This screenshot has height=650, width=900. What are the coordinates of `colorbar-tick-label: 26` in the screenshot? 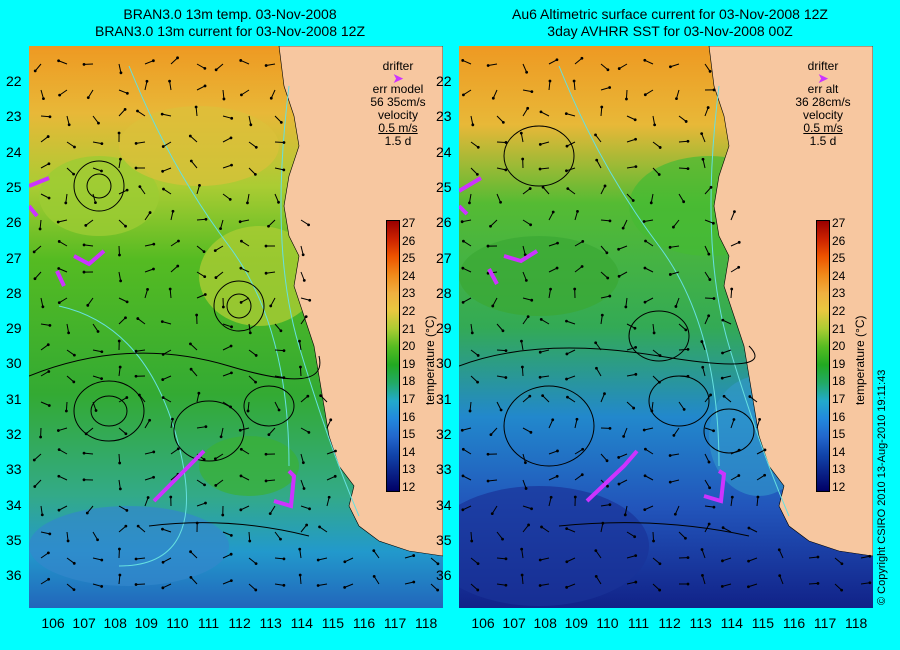 It's located at (409, 240).